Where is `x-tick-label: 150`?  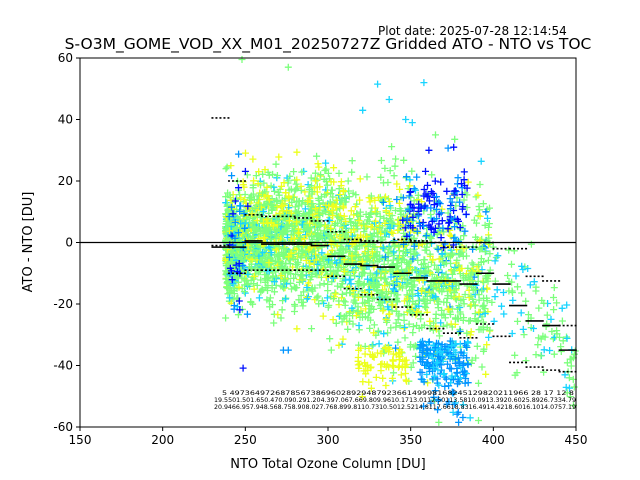 x-tick-label: 150 is located at coordinates (80, 440).